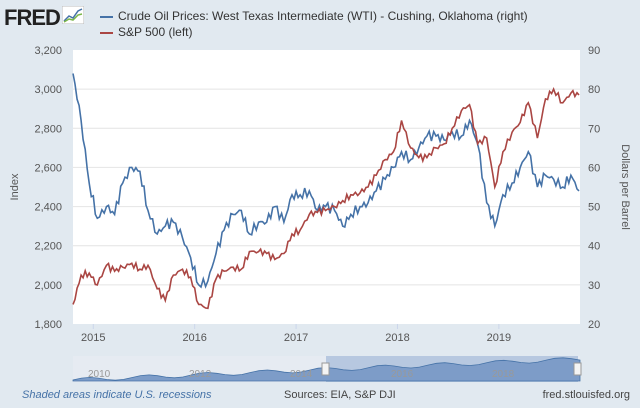 The height and width of the screenshot is (408, 640). What do you see at coordinates (594, 286) in the screenshot?
I see `right-tick-label: 30` at bounding box center [594, 286].